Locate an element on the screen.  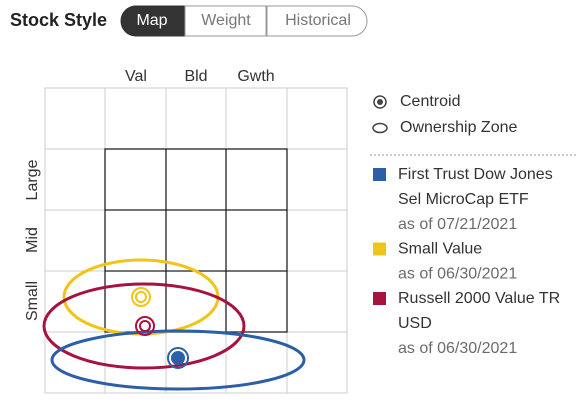
row-label: Small is located at coordinates (32, 301).